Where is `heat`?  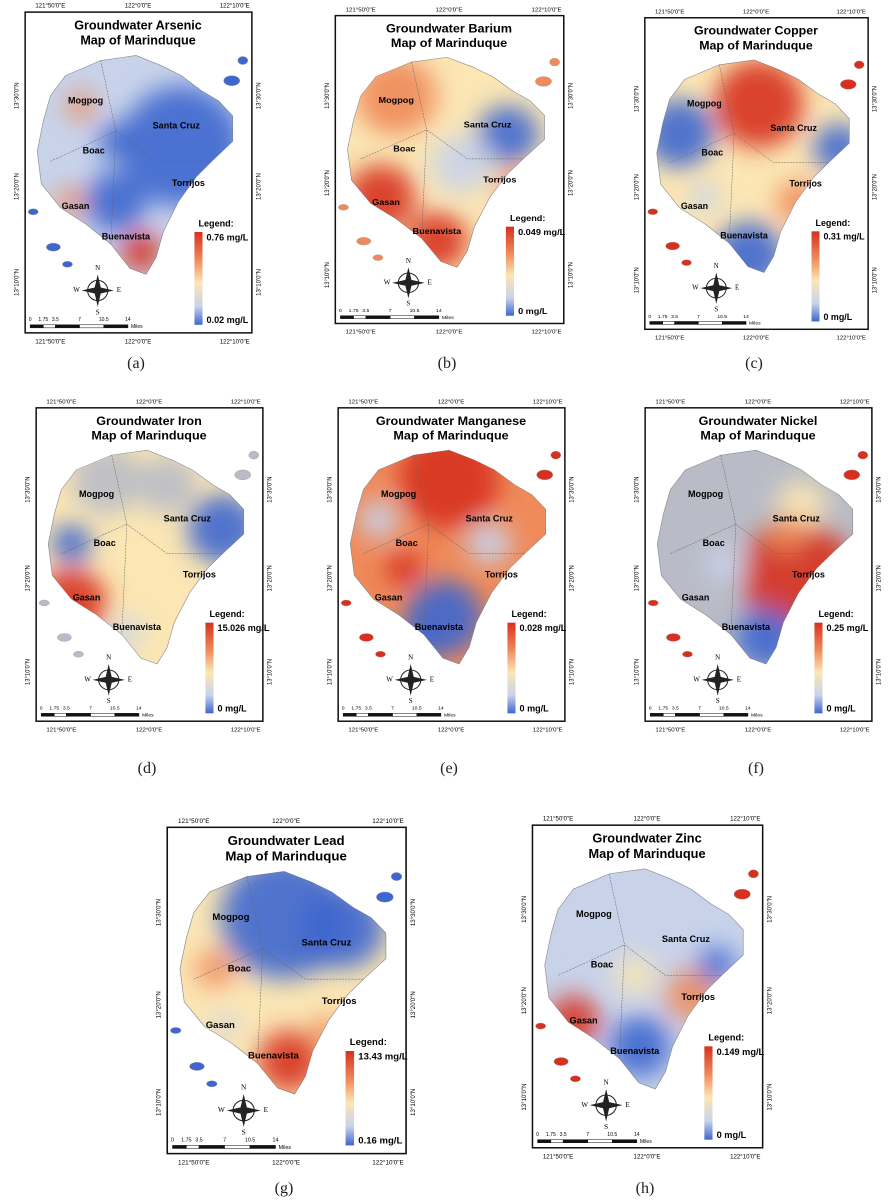
heat is located at coordinates (443, 162).